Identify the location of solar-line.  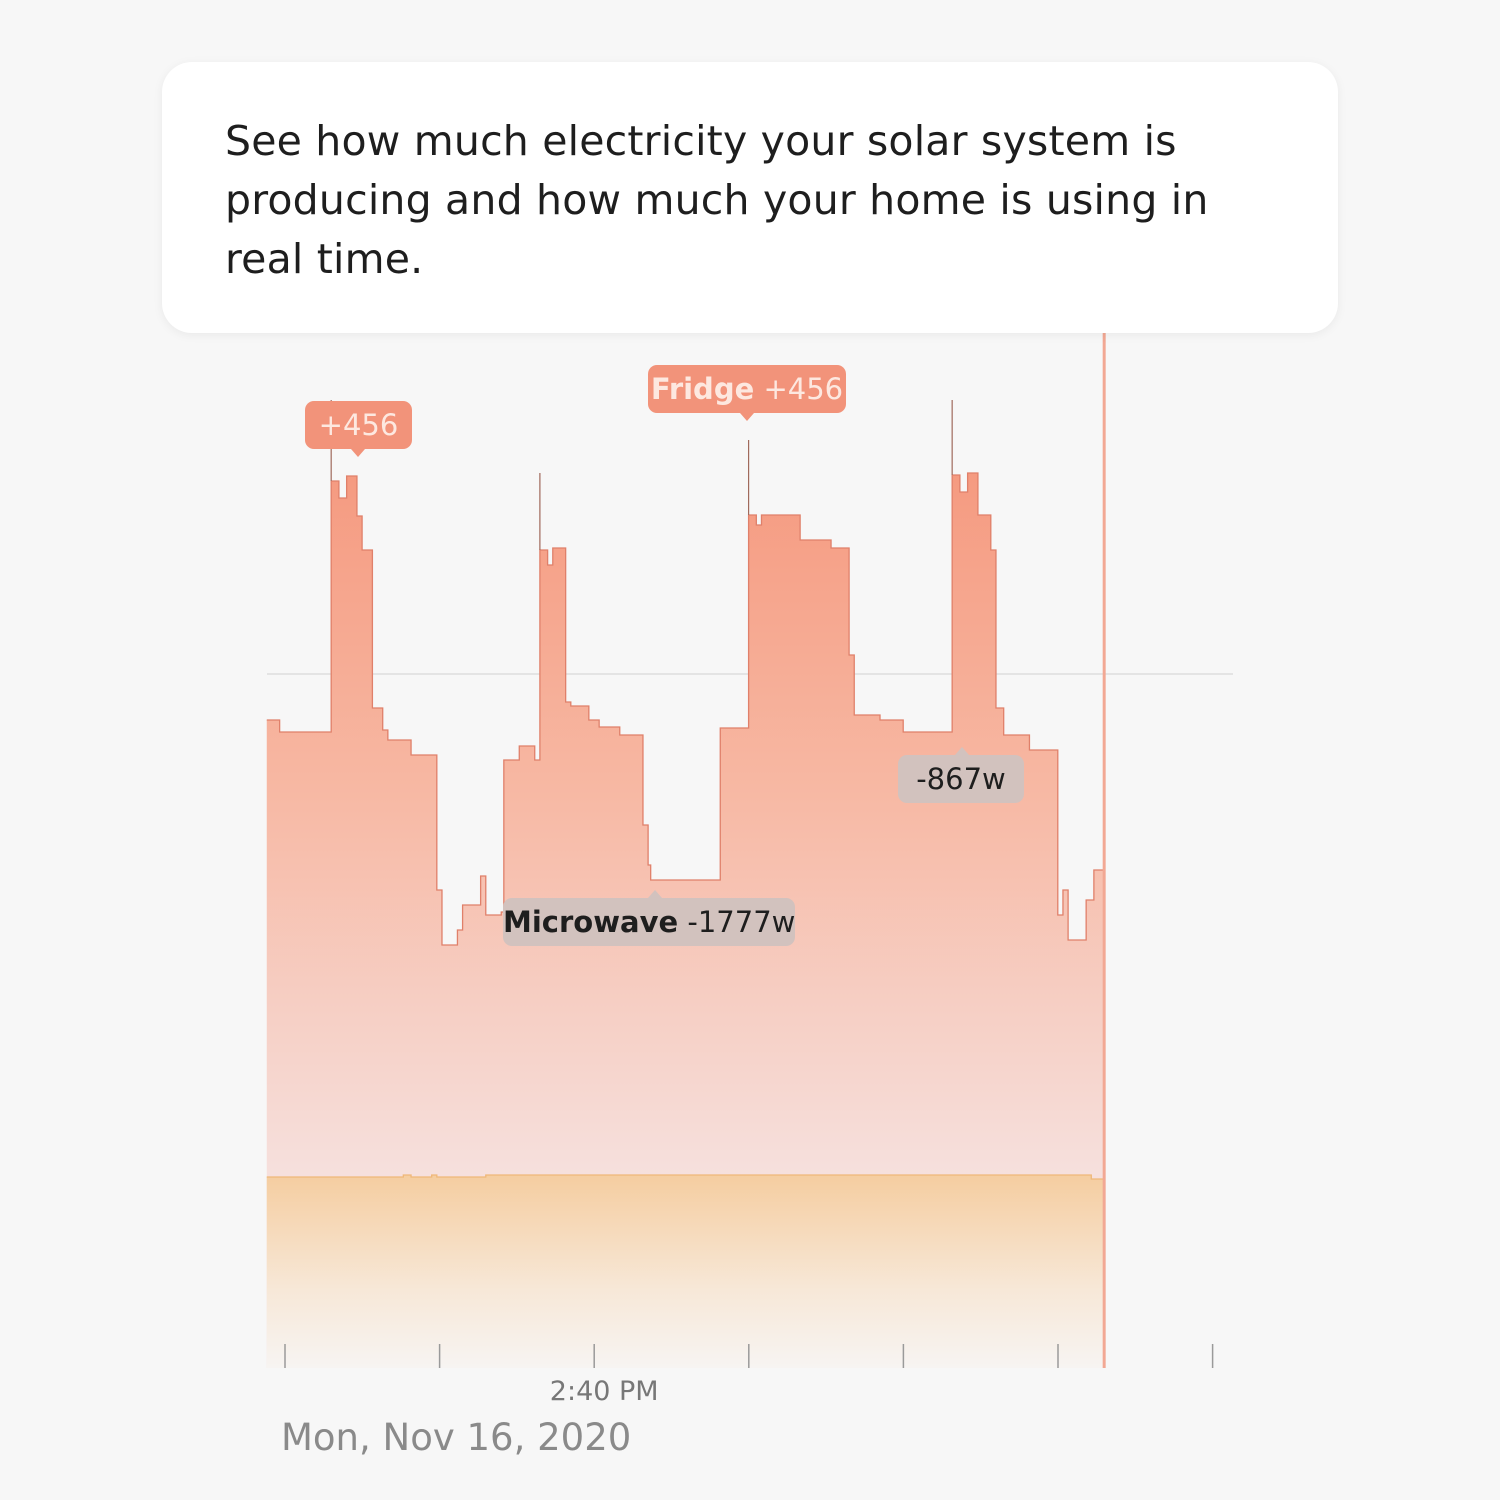
(685, 1177).